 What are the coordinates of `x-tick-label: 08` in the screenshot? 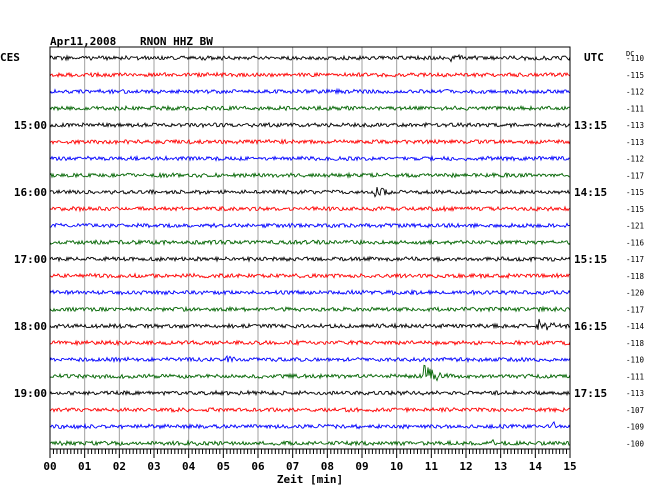 It's located at (327, 466).